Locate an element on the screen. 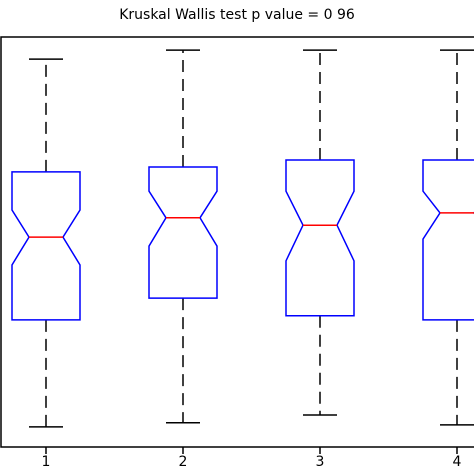 The height and width of the screenshot is (474, 474). x-tick-label: 4 is located at coordinates (457, 462).